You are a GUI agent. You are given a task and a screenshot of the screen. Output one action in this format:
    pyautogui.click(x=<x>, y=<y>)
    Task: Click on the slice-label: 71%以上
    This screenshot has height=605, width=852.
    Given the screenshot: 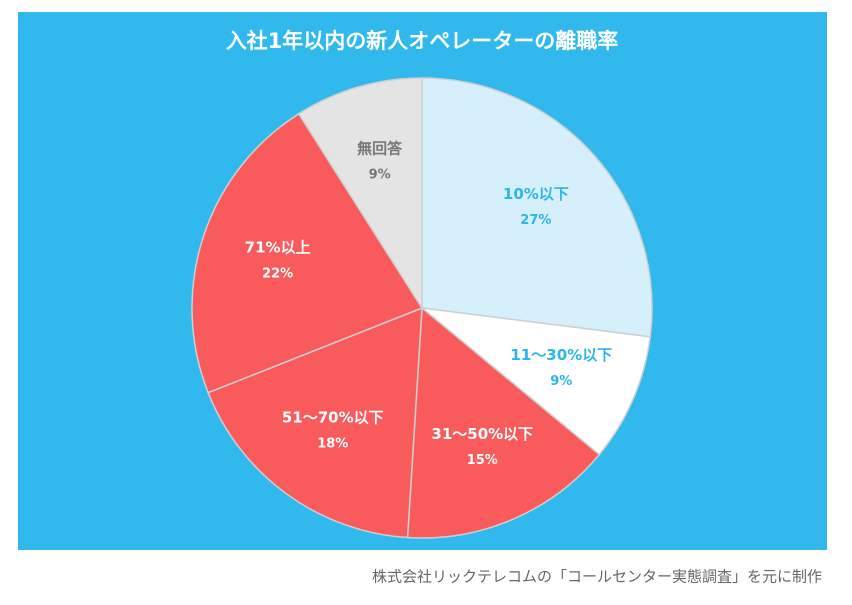 What is the action you would take?
    pyautogui.click(x=278, y=248)
    